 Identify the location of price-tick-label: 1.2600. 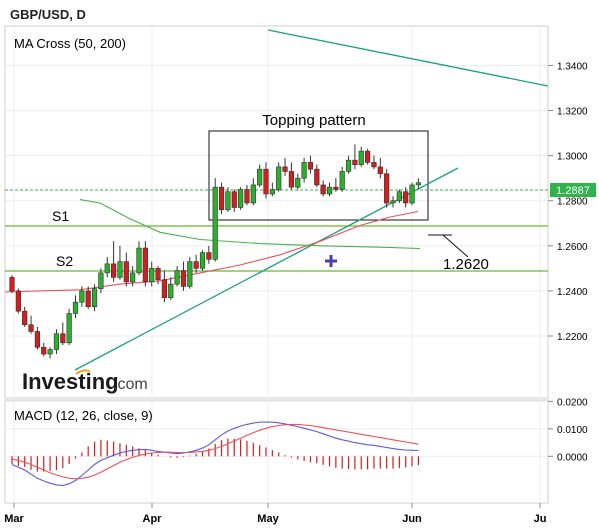
(572, 247).